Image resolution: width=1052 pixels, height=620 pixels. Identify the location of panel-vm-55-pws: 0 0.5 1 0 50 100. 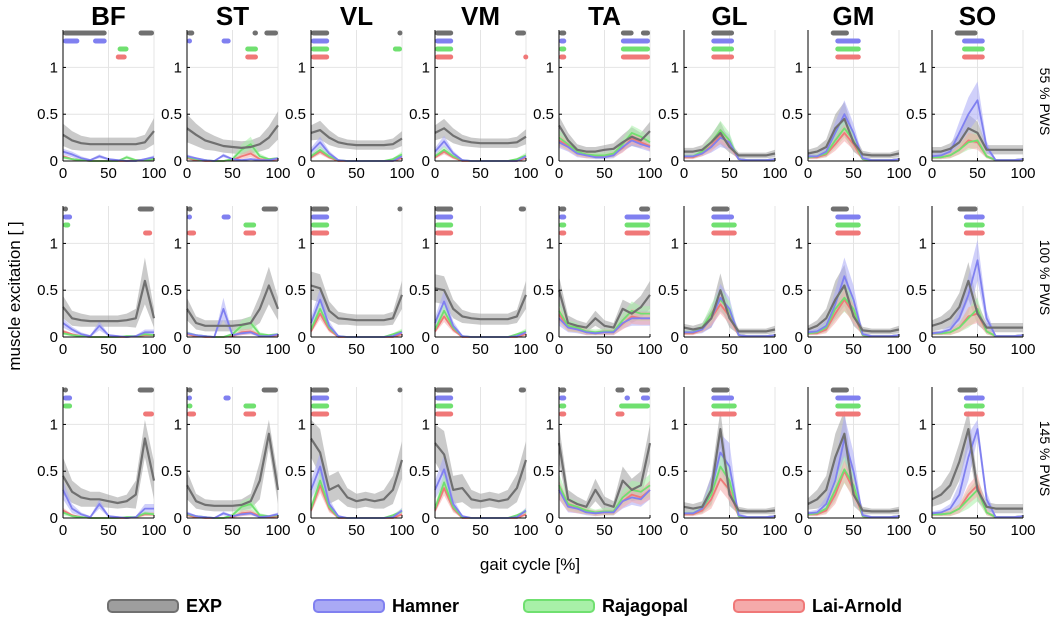
(474, 106).